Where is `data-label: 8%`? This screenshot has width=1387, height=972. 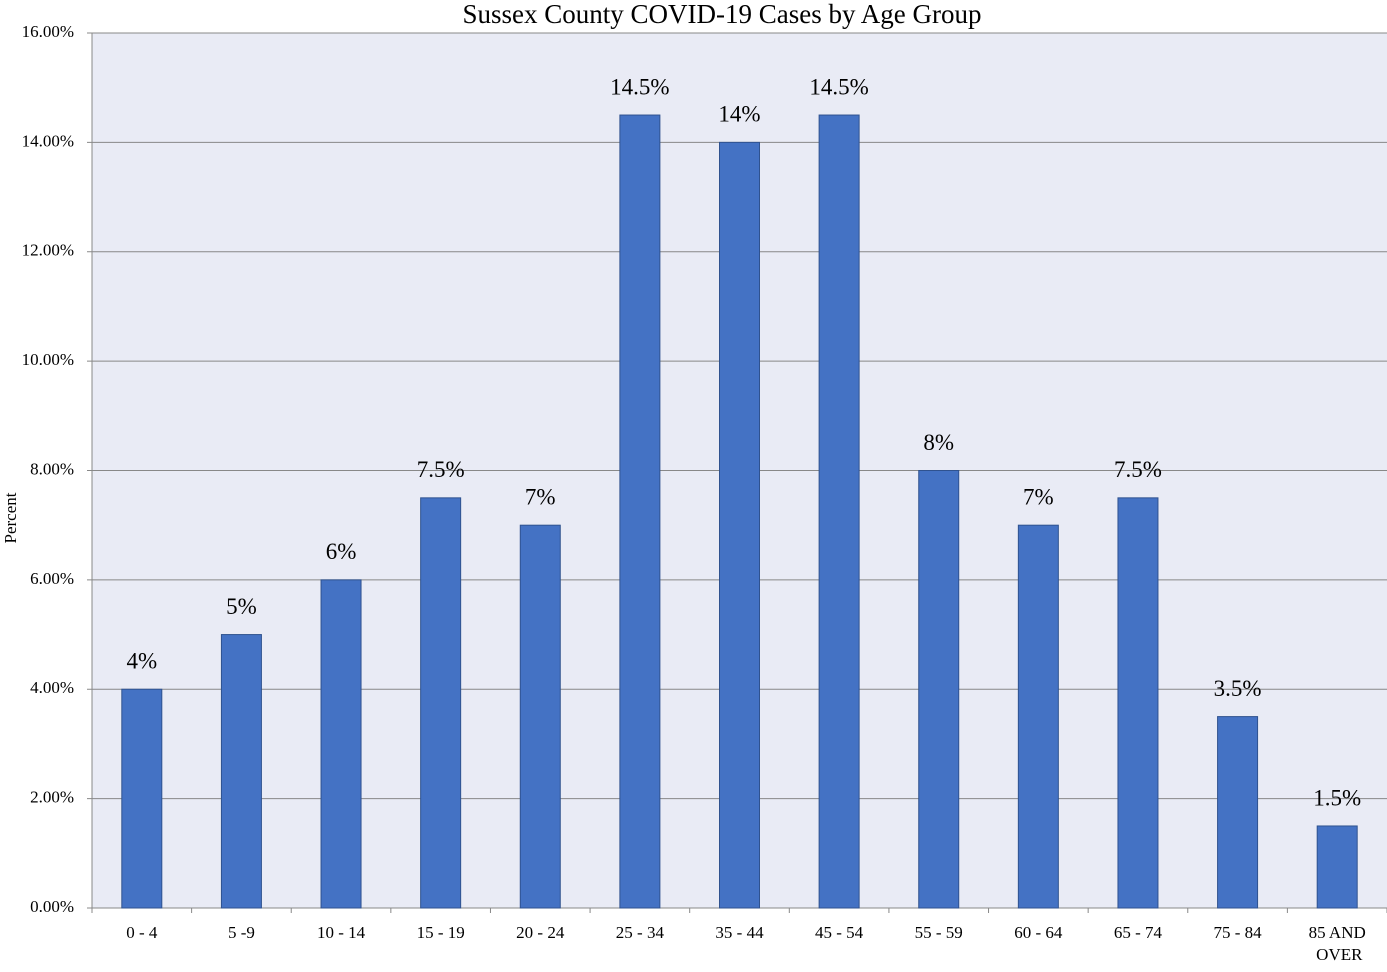
data-label: 8% is located at coordinates (938, 442).